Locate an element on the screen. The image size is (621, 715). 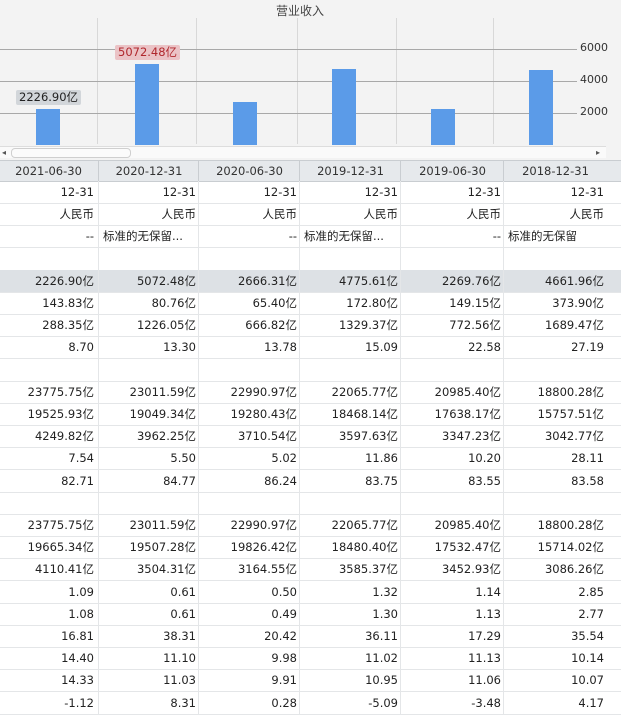
column-header-2019-12-31: 2019-12-31 is located at coordinates (350, 171).